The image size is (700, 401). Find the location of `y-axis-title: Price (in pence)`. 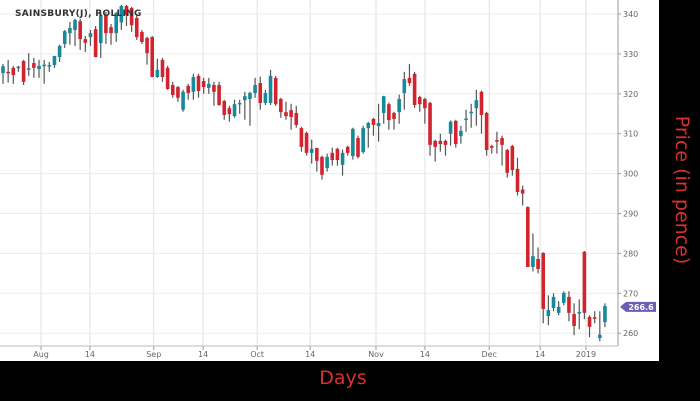

y-axis-title: Price (in pence) is located at coordinates (682, 190).